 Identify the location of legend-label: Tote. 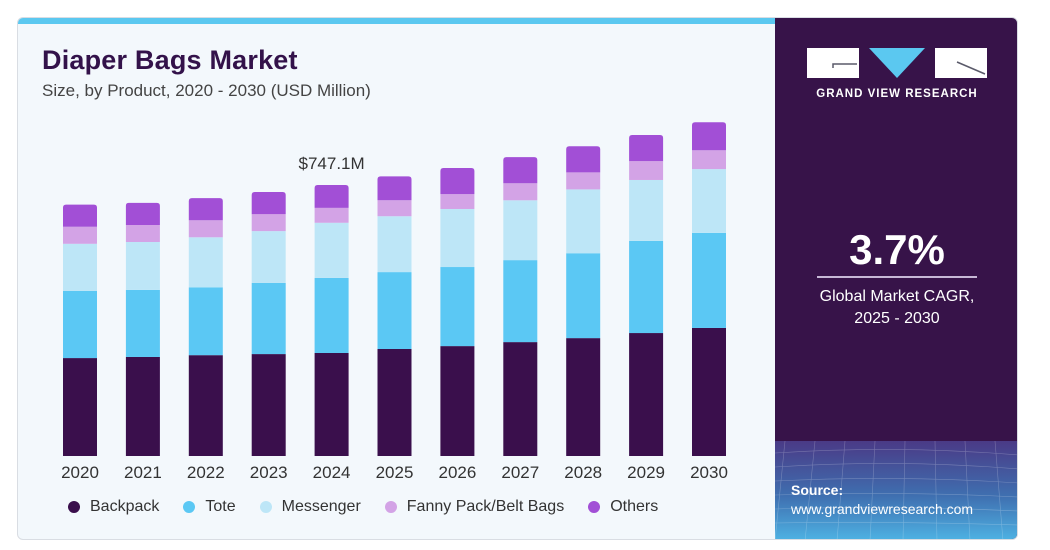
(220, 506).